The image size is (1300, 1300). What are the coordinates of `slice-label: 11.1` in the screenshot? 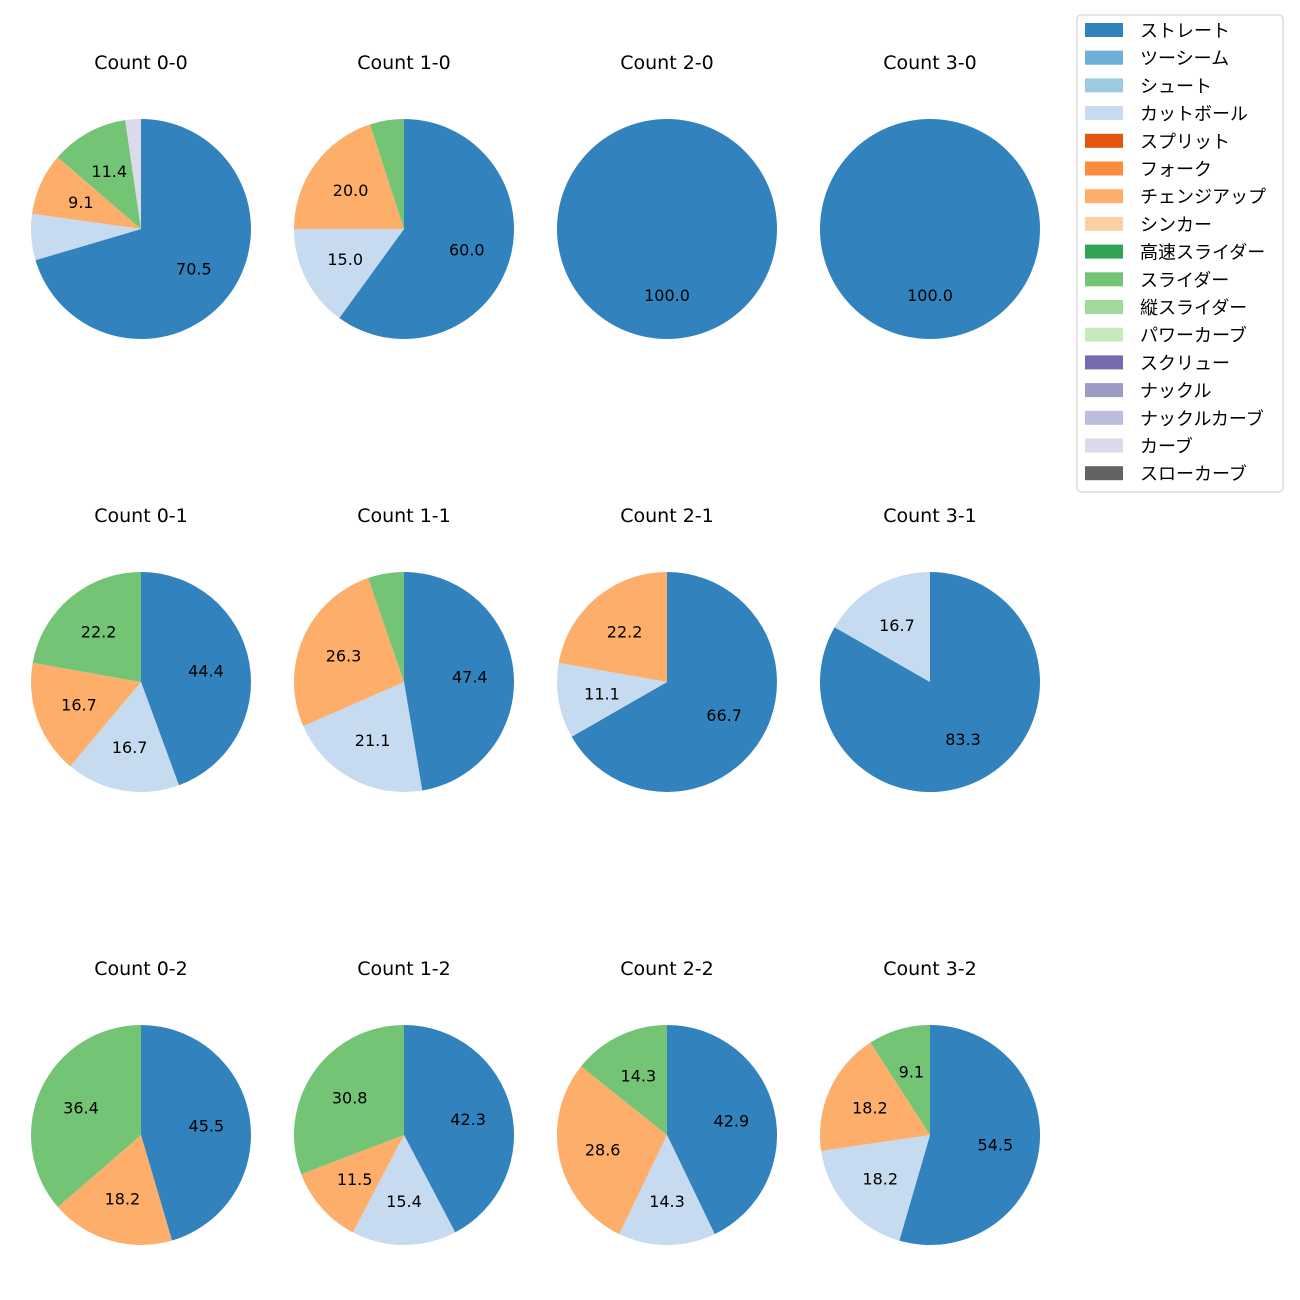 It's located at (602, 693).